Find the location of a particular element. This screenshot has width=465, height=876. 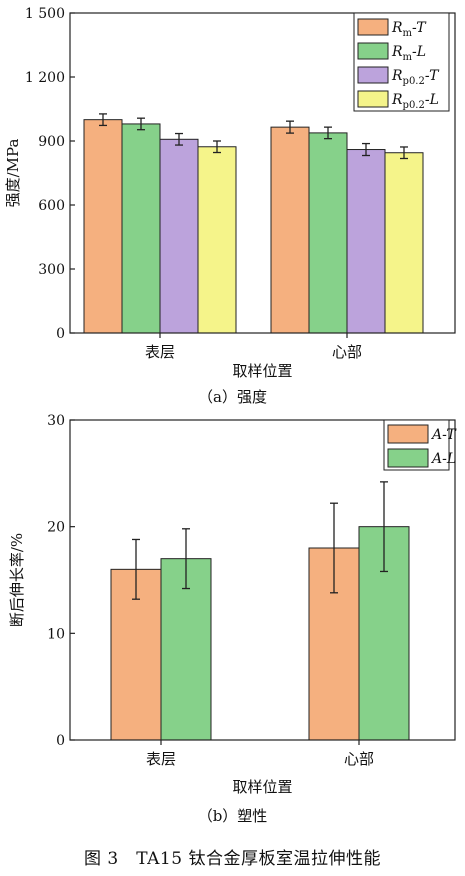

legend-label-a-2: Rp0.2-T is located at coordinates (415, 77).